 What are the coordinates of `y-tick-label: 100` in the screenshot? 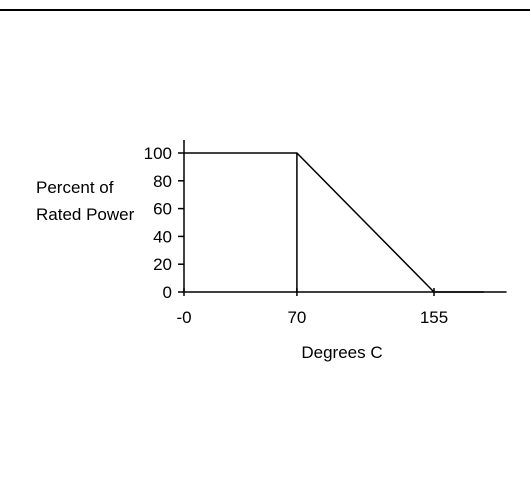 It's located at (158, 153).